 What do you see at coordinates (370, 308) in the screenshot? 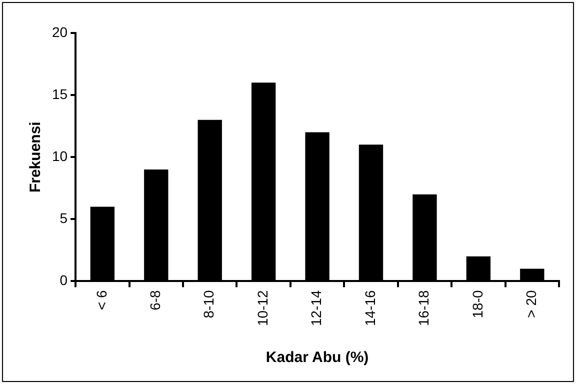
I see `x-tick-label: 14-16` at bounding box center [370, 308].